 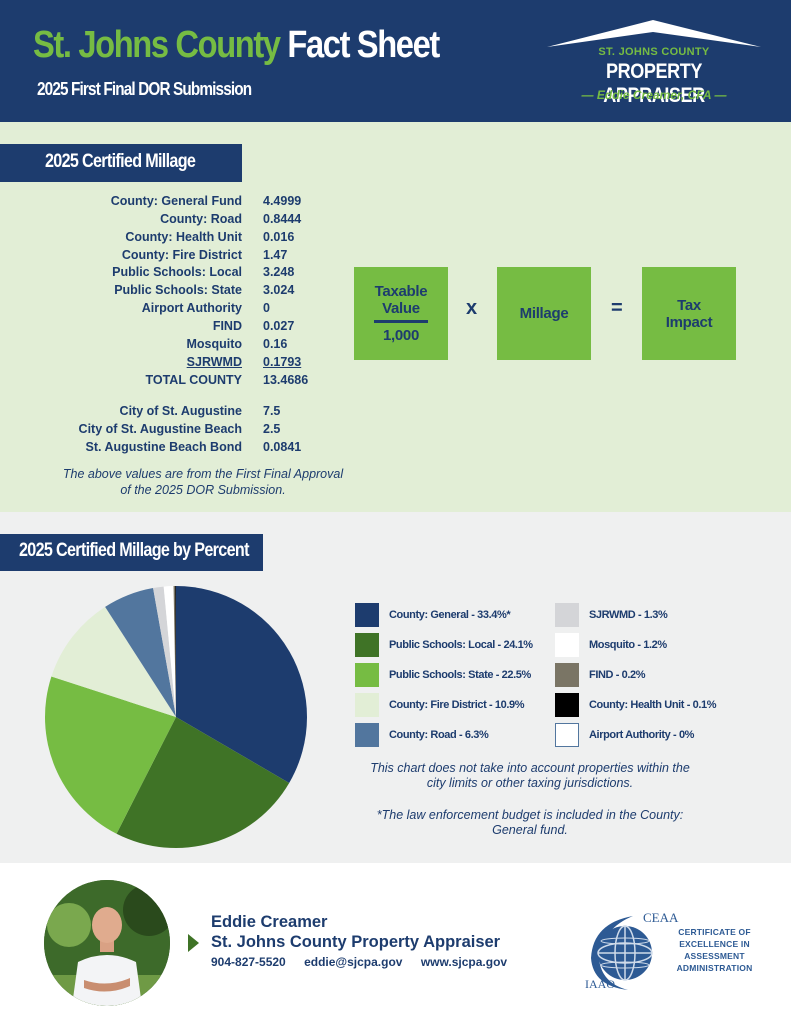 What do you see at coordinates (461, 645) in the screenshot?
I see `legend-label: Public Schools: Local - 24.1%` at bounding box center [461, 645].